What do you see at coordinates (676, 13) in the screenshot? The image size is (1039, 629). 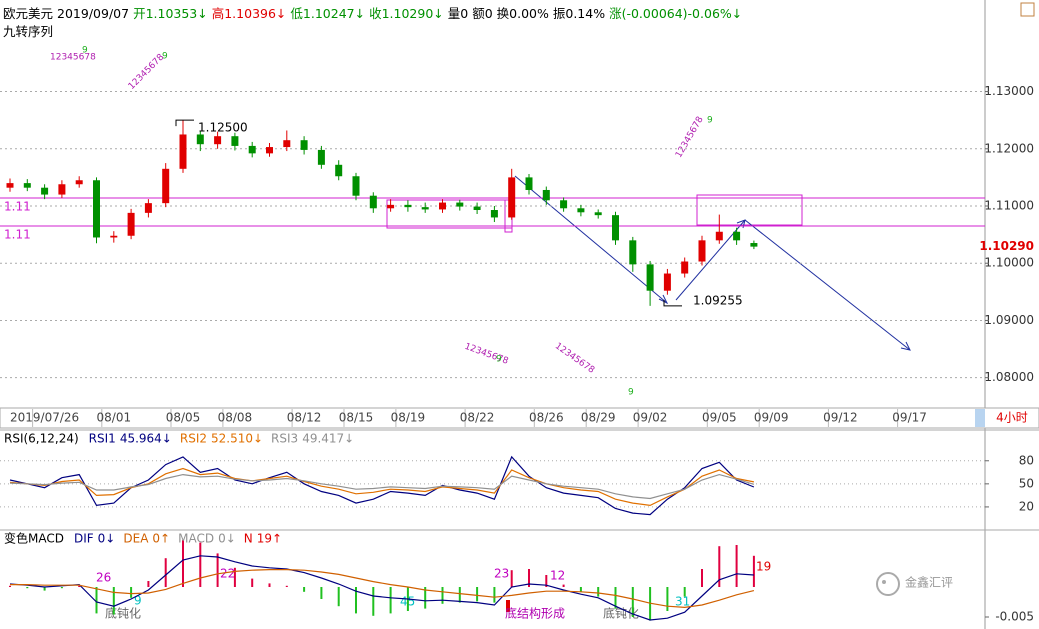 I see `header-item: 涨(-0.00064)-0.06%↓` at bounding box center [676, 13].